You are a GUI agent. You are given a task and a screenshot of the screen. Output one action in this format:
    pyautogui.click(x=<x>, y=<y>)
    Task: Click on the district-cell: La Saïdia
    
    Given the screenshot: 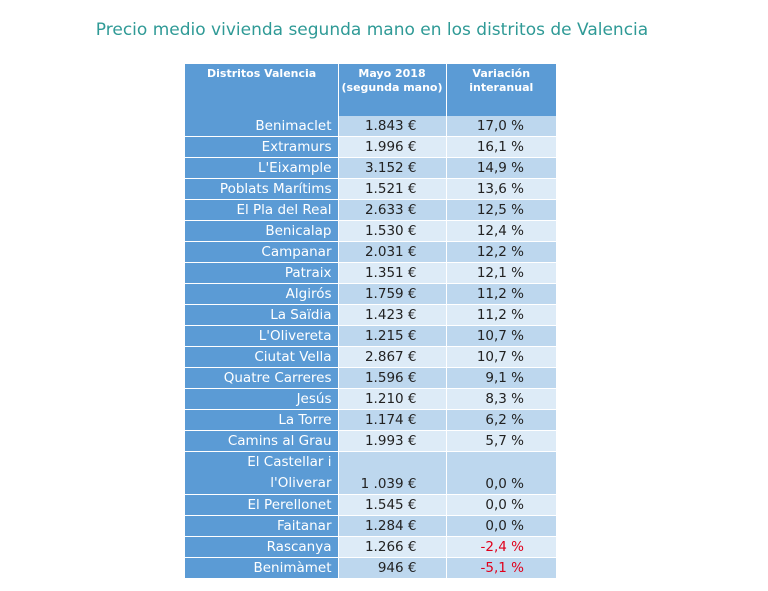 What is the action you would take?
    pyautogui.click(x=262, y=315)
    